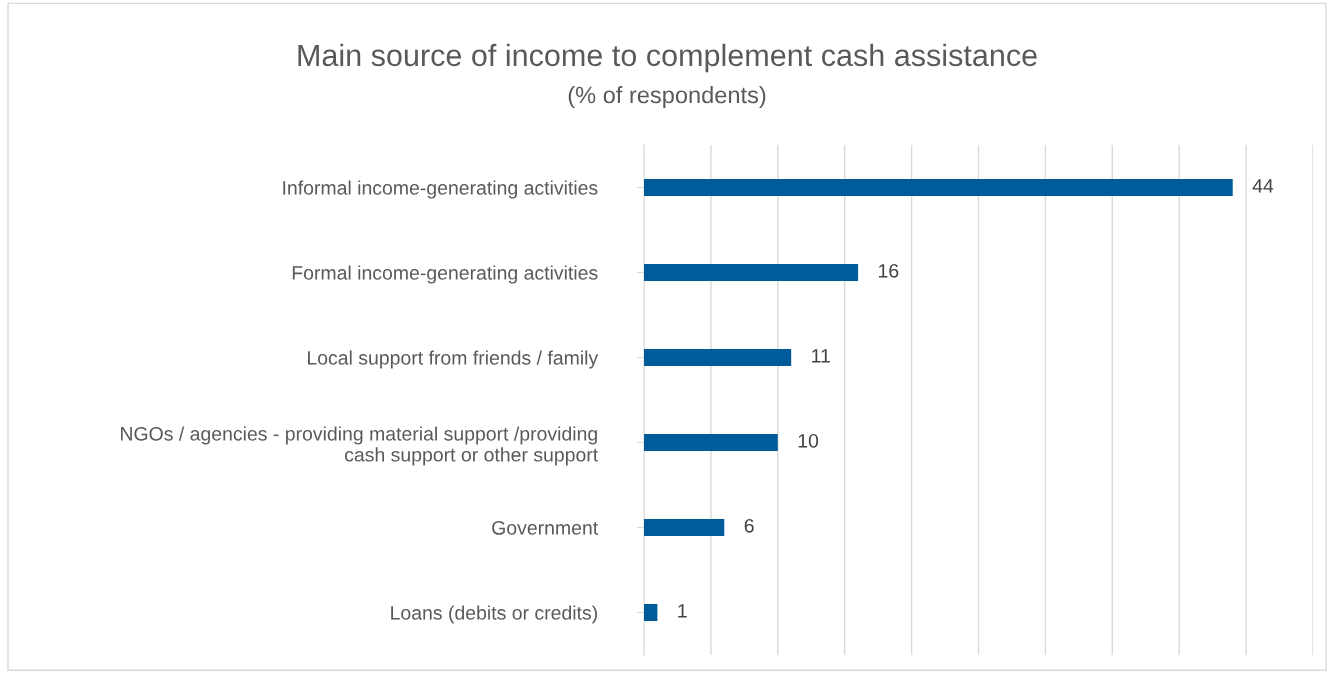 The image size is (1334, 677). Describe the element at coordinates (440, 189) in the screenshot. I see `y-tick-label: Informal income-generating activities` at that location.